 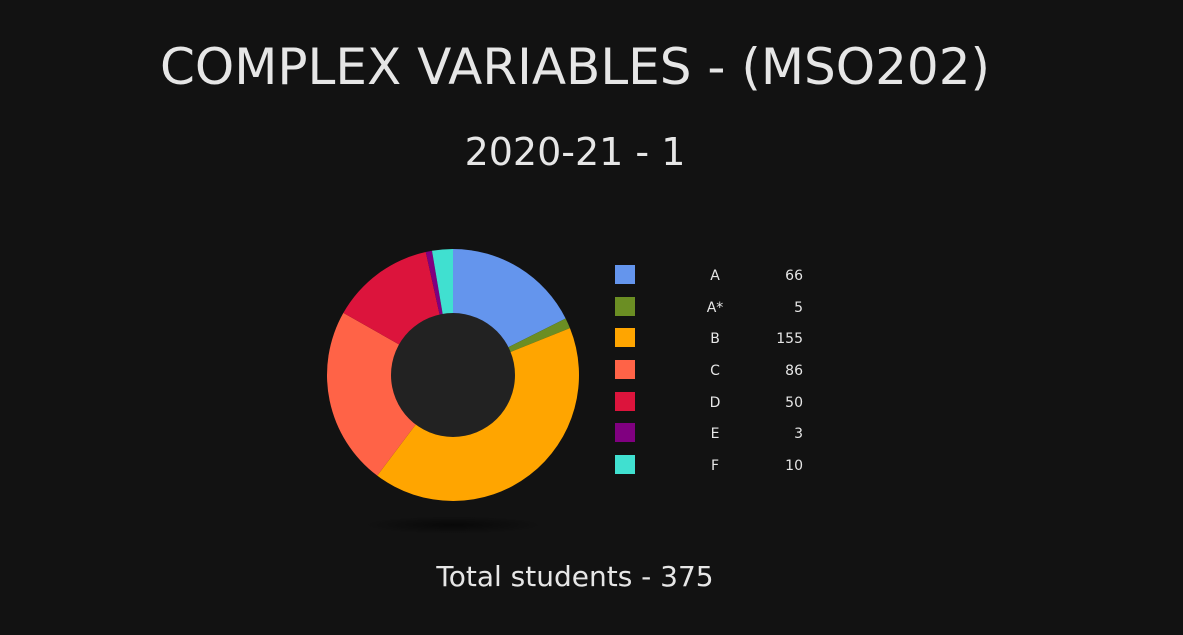 What do you see at coordinates (715, 371) in the screenshot?
I see `legend-label: C` at bounding box center [715, 371].